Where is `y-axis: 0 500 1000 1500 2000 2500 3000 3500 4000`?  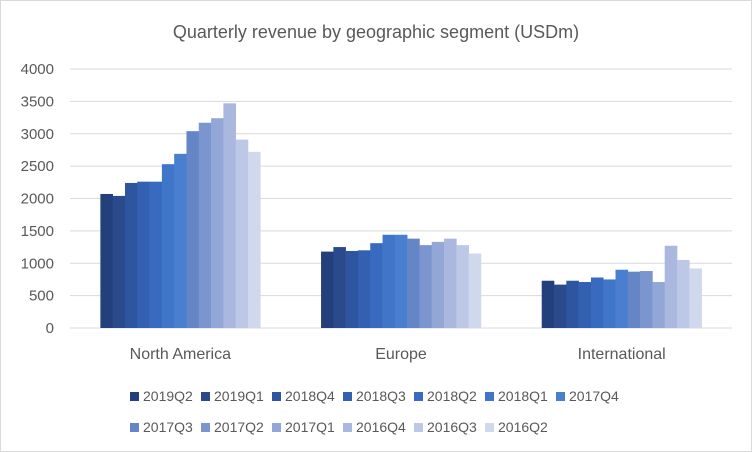 y-axis: 0 500 1000 1500 2000 2500 3000 3500 4000 is located at coordinates (37, 199).